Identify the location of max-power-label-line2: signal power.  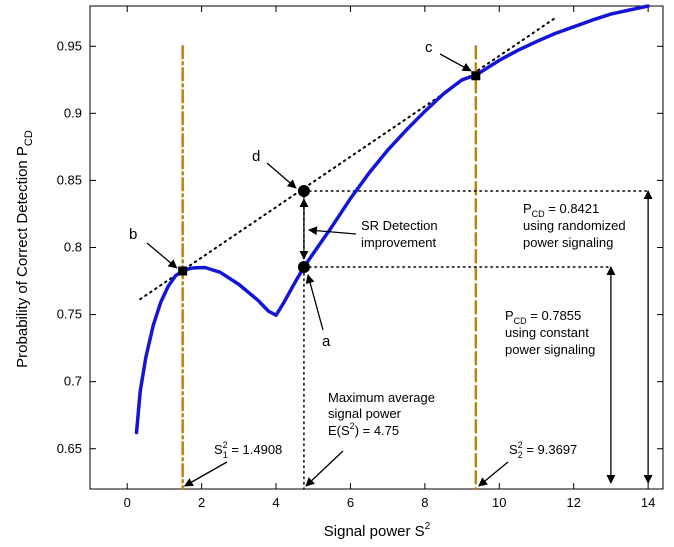
(365, 413).